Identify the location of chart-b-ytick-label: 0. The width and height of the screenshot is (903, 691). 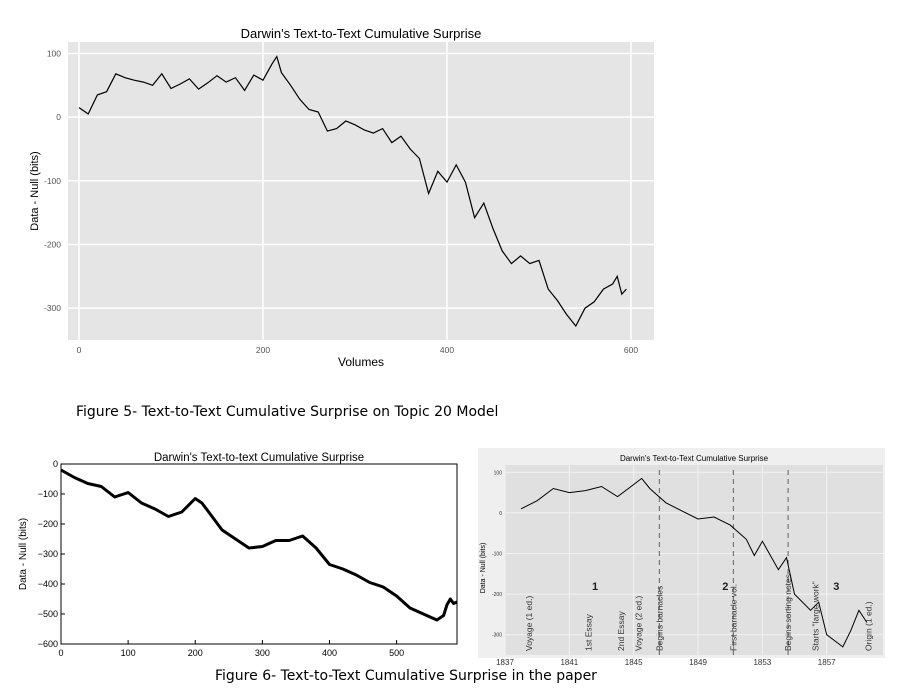
(55, 464).